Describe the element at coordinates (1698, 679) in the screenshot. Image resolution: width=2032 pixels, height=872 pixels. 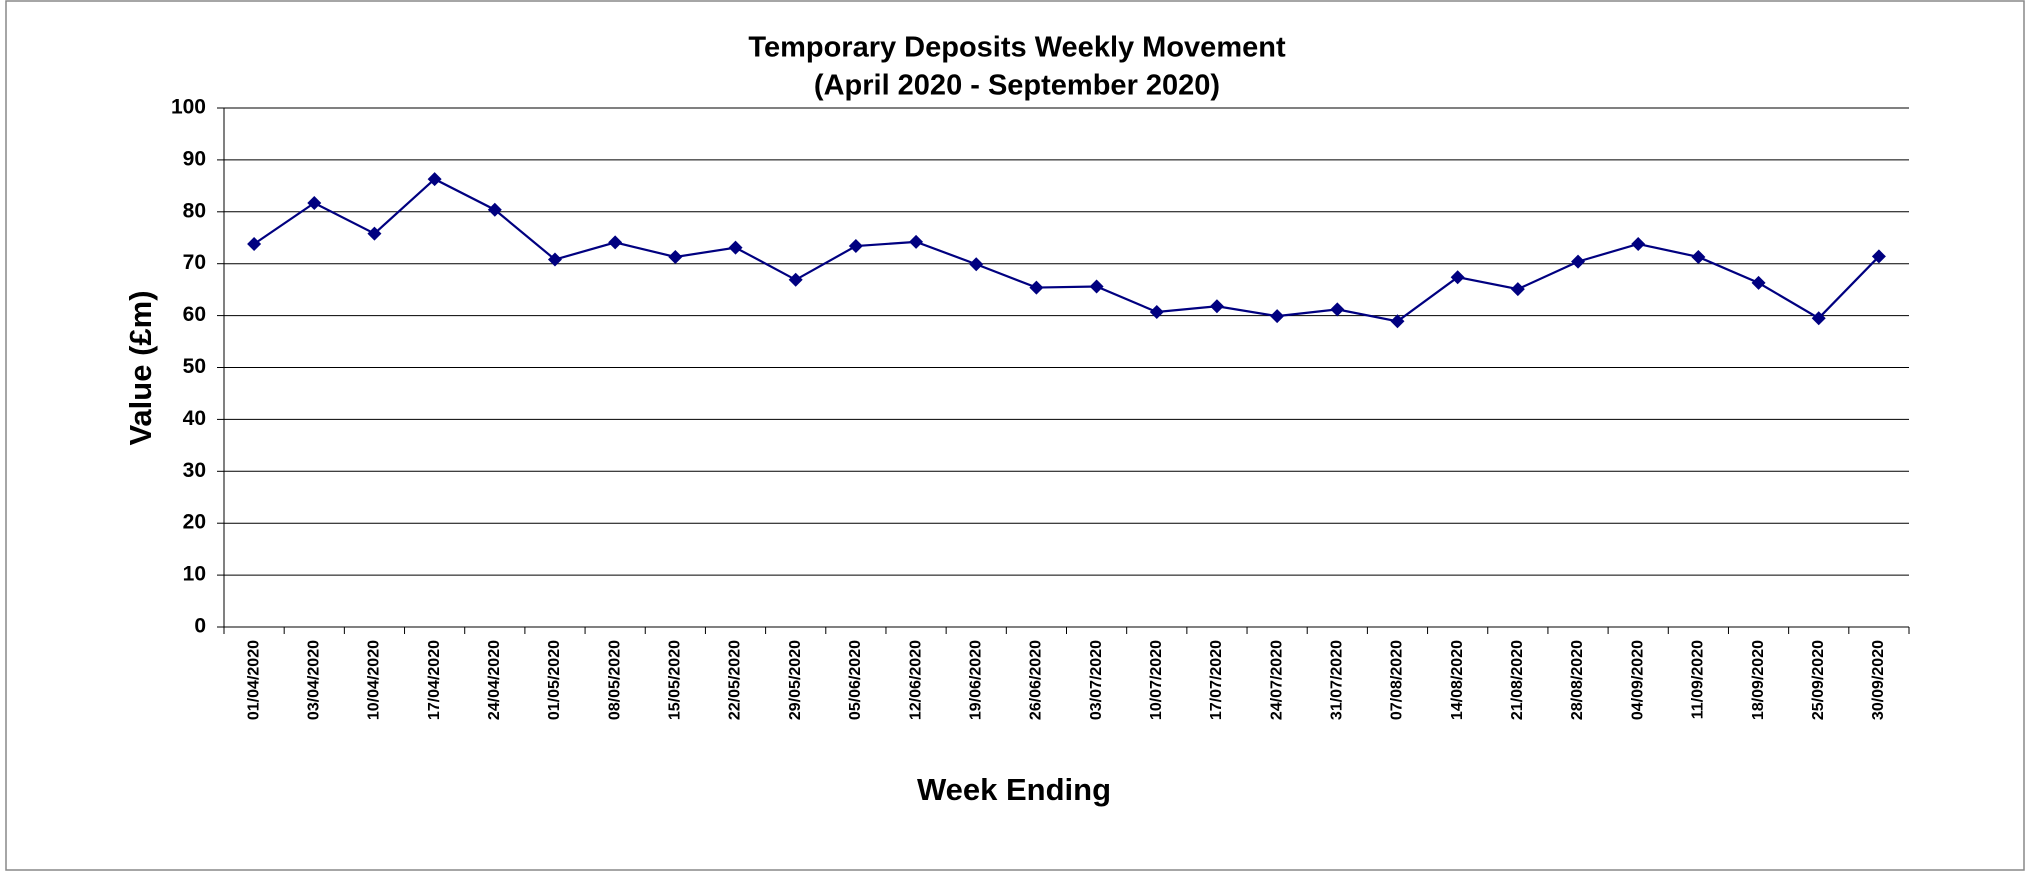
I see `x-tick-label: 11/09/2020` at that location.